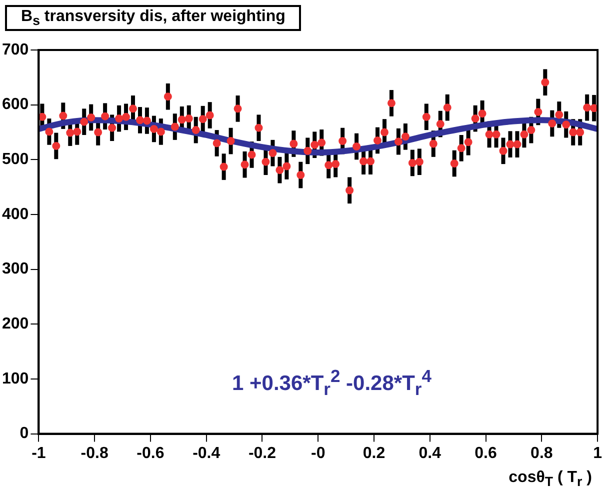  What do you see at coordinates (150, 453) in the screenshot?
I see `x-tick-label: -0.6` at bounding box center [150, 453].